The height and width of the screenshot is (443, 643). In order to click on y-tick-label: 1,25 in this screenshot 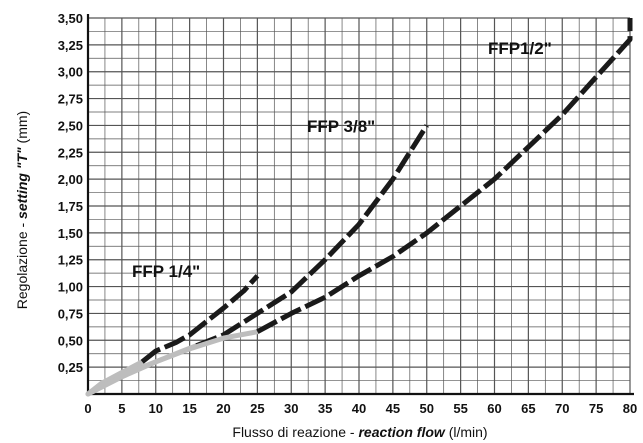, I will do `click(70, 260)`.